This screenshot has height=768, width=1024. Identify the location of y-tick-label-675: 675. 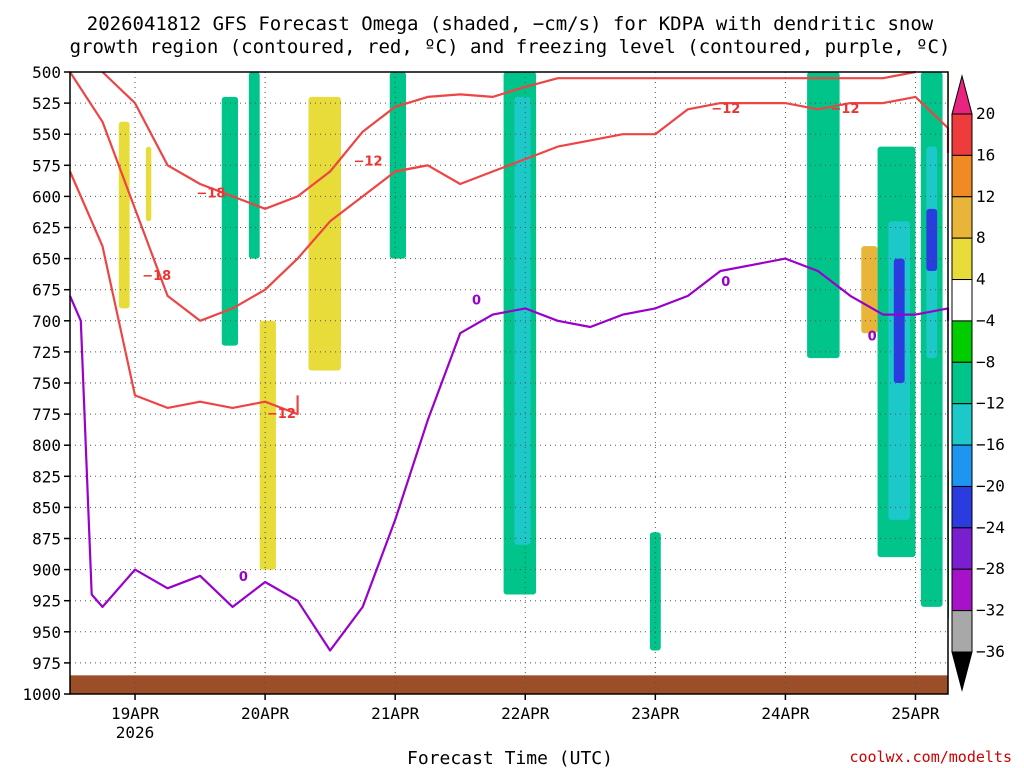
(46, 290).